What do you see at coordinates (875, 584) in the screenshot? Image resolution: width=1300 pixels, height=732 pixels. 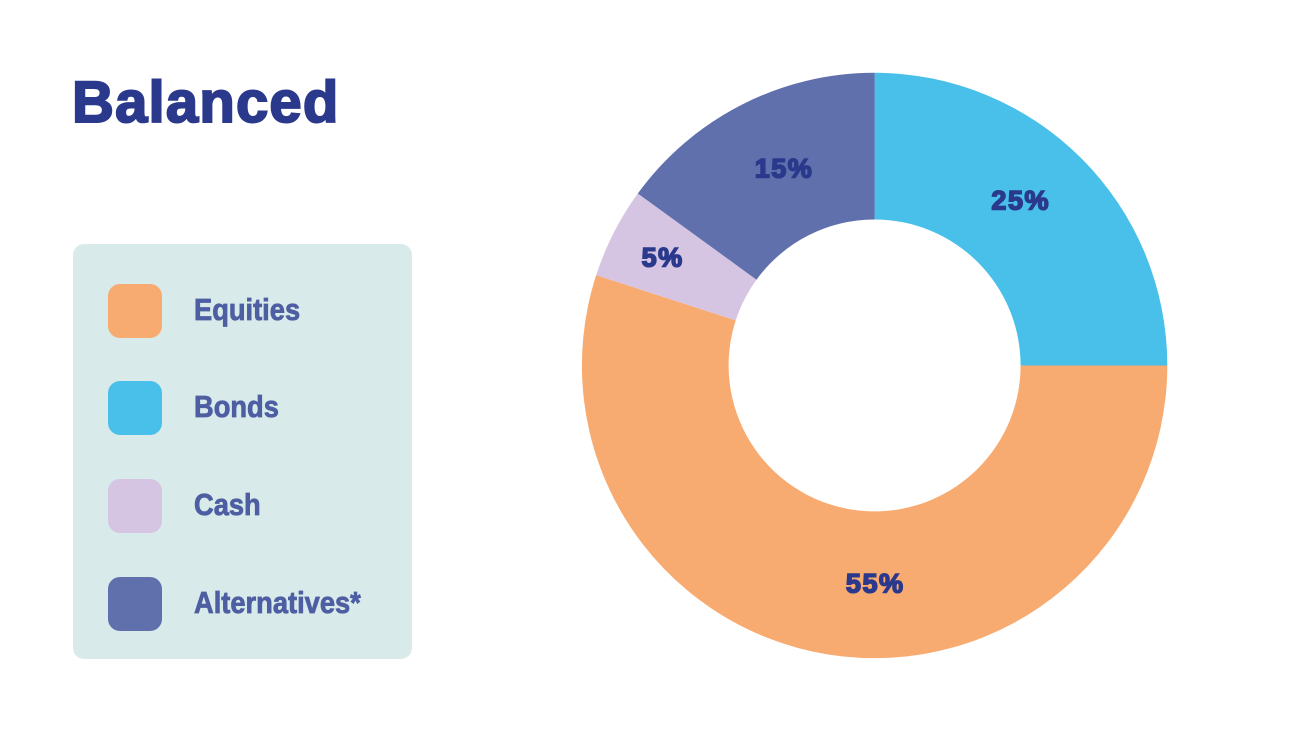 I see `svg-text: 55%` at bounding box center [875, 584].